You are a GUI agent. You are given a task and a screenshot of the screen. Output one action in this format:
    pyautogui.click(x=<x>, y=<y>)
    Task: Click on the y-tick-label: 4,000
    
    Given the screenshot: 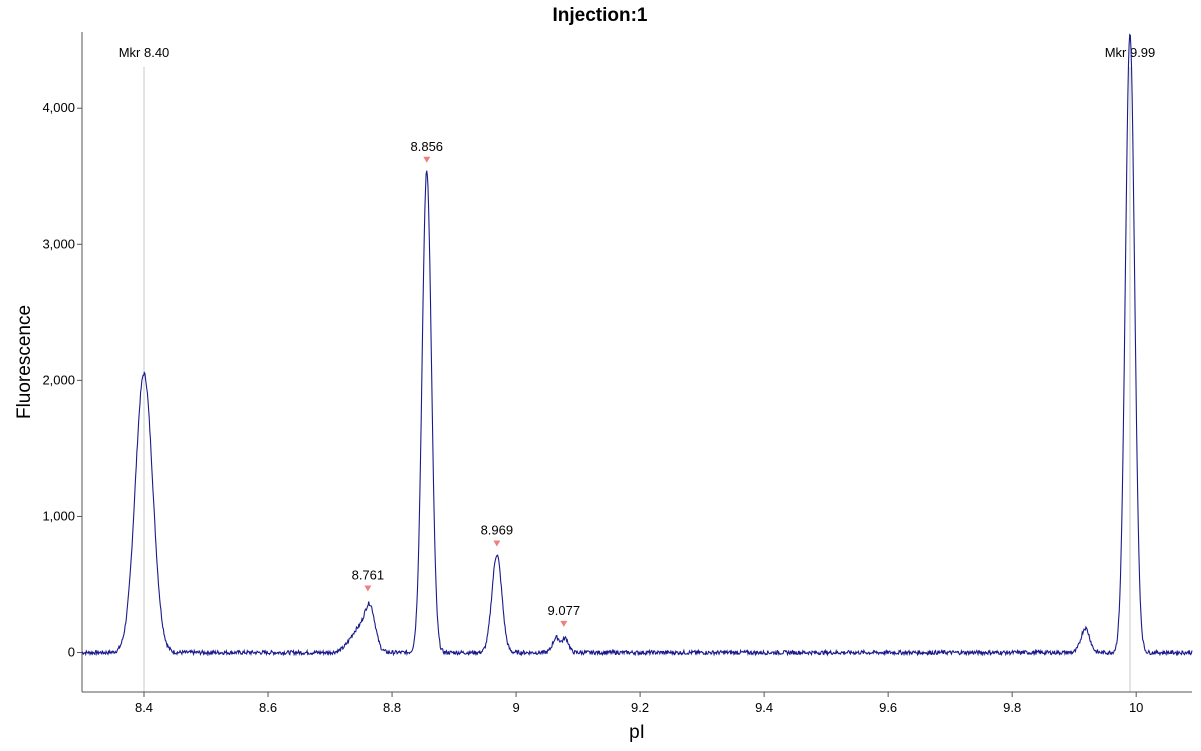 What is the action you would take?
    pyautogui.click(x=58, y=107)
    